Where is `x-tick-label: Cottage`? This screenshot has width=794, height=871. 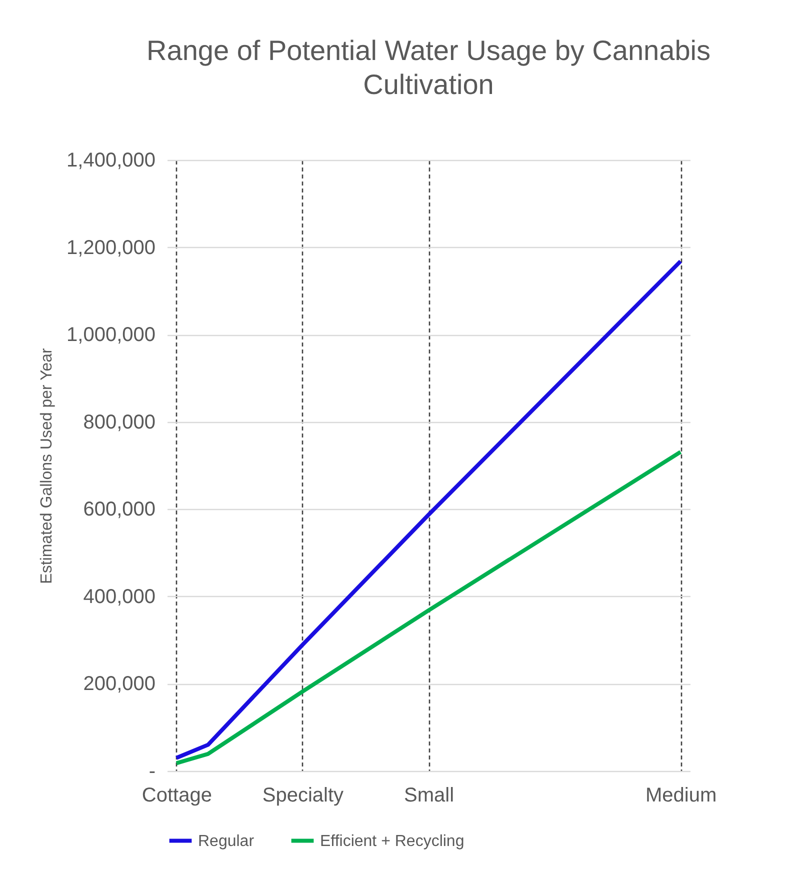 x-tick-label: Cottage is located at coordinates (177, 795).